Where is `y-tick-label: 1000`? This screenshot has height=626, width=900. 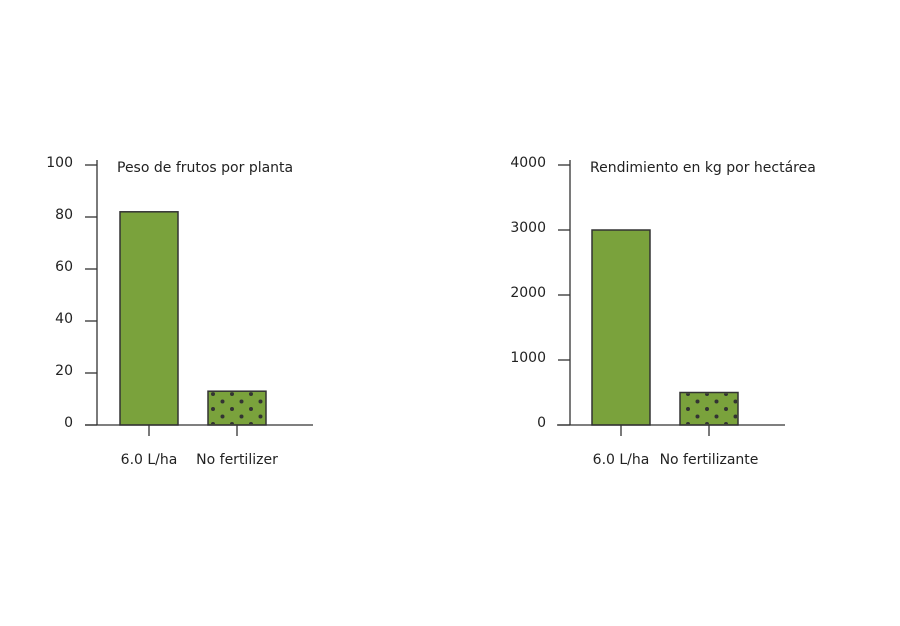
y-tick-label: 1000 is located at coordinates (528, 358).